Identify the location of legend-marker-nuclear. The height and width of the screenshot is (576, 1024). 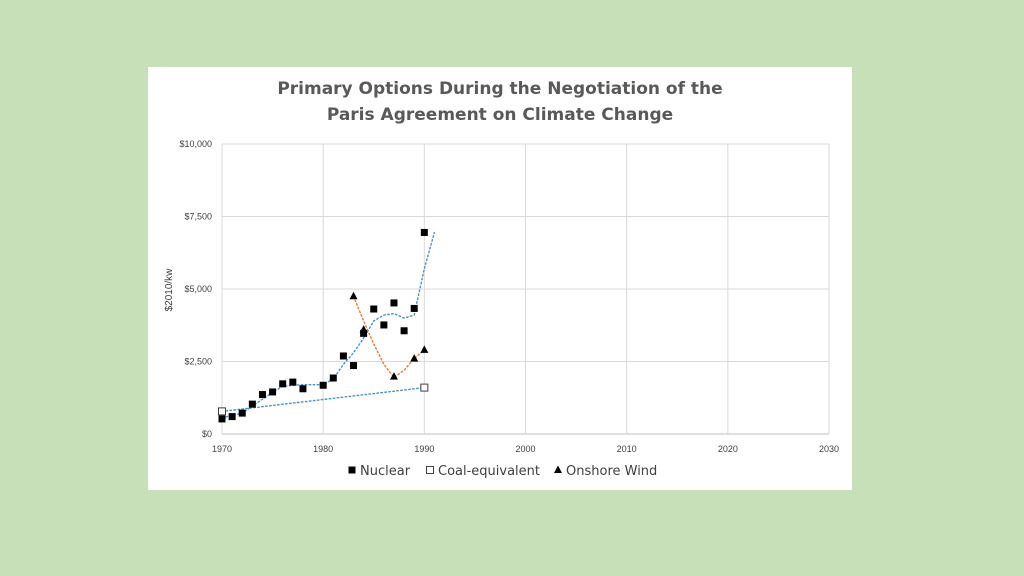
(352, 470).